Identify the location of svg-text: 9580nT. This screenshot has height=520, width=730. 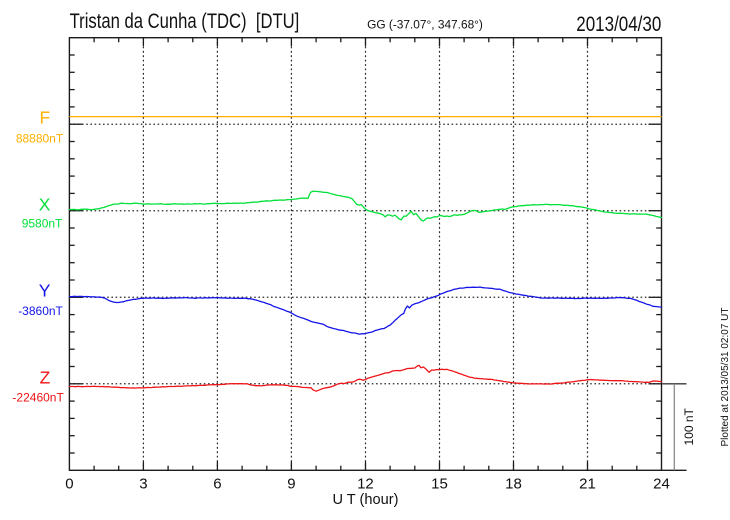
(42, 224).